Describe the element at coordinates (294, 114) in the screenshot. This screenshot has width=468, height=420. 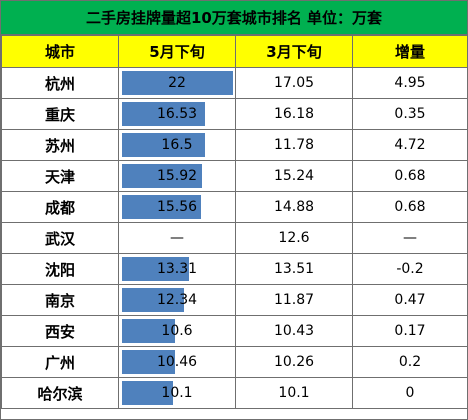
I see `march-value-cell: 16.18` at that location.